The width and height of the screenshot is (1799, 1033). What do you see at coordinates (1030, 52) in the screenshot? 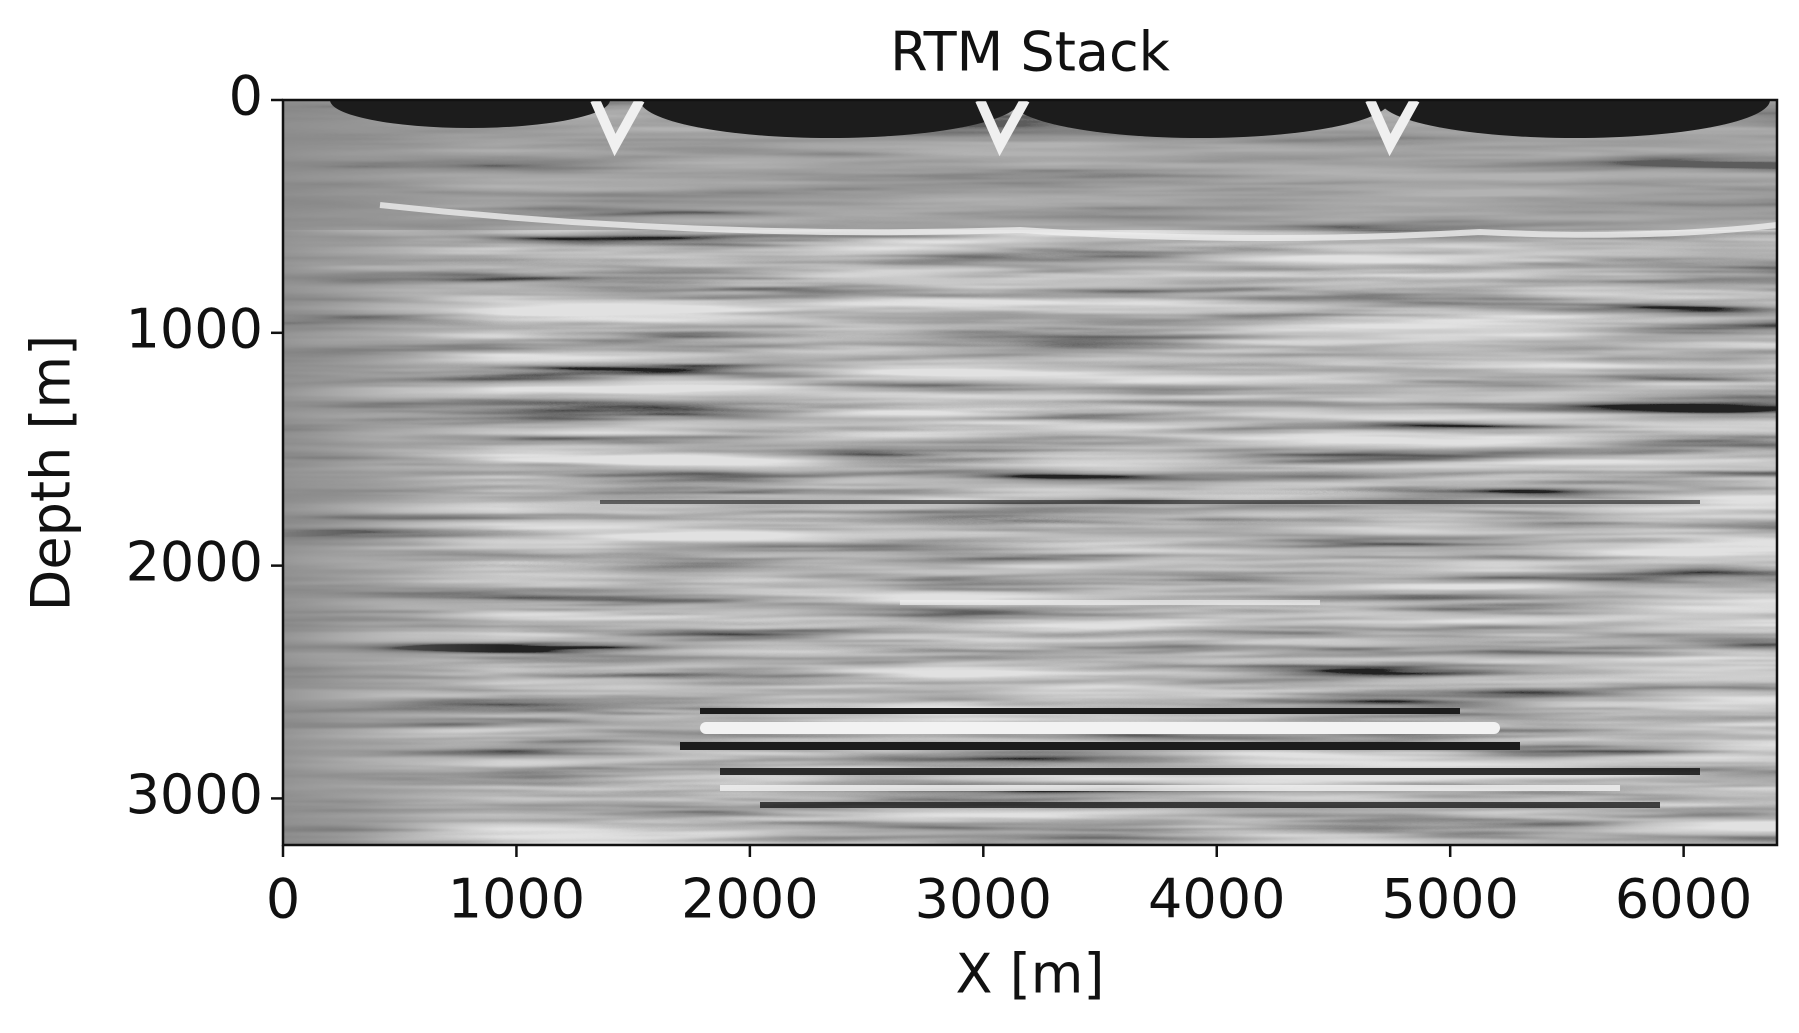
I see `chart-title: RTM Stack` at bounding box center [1030, 52].